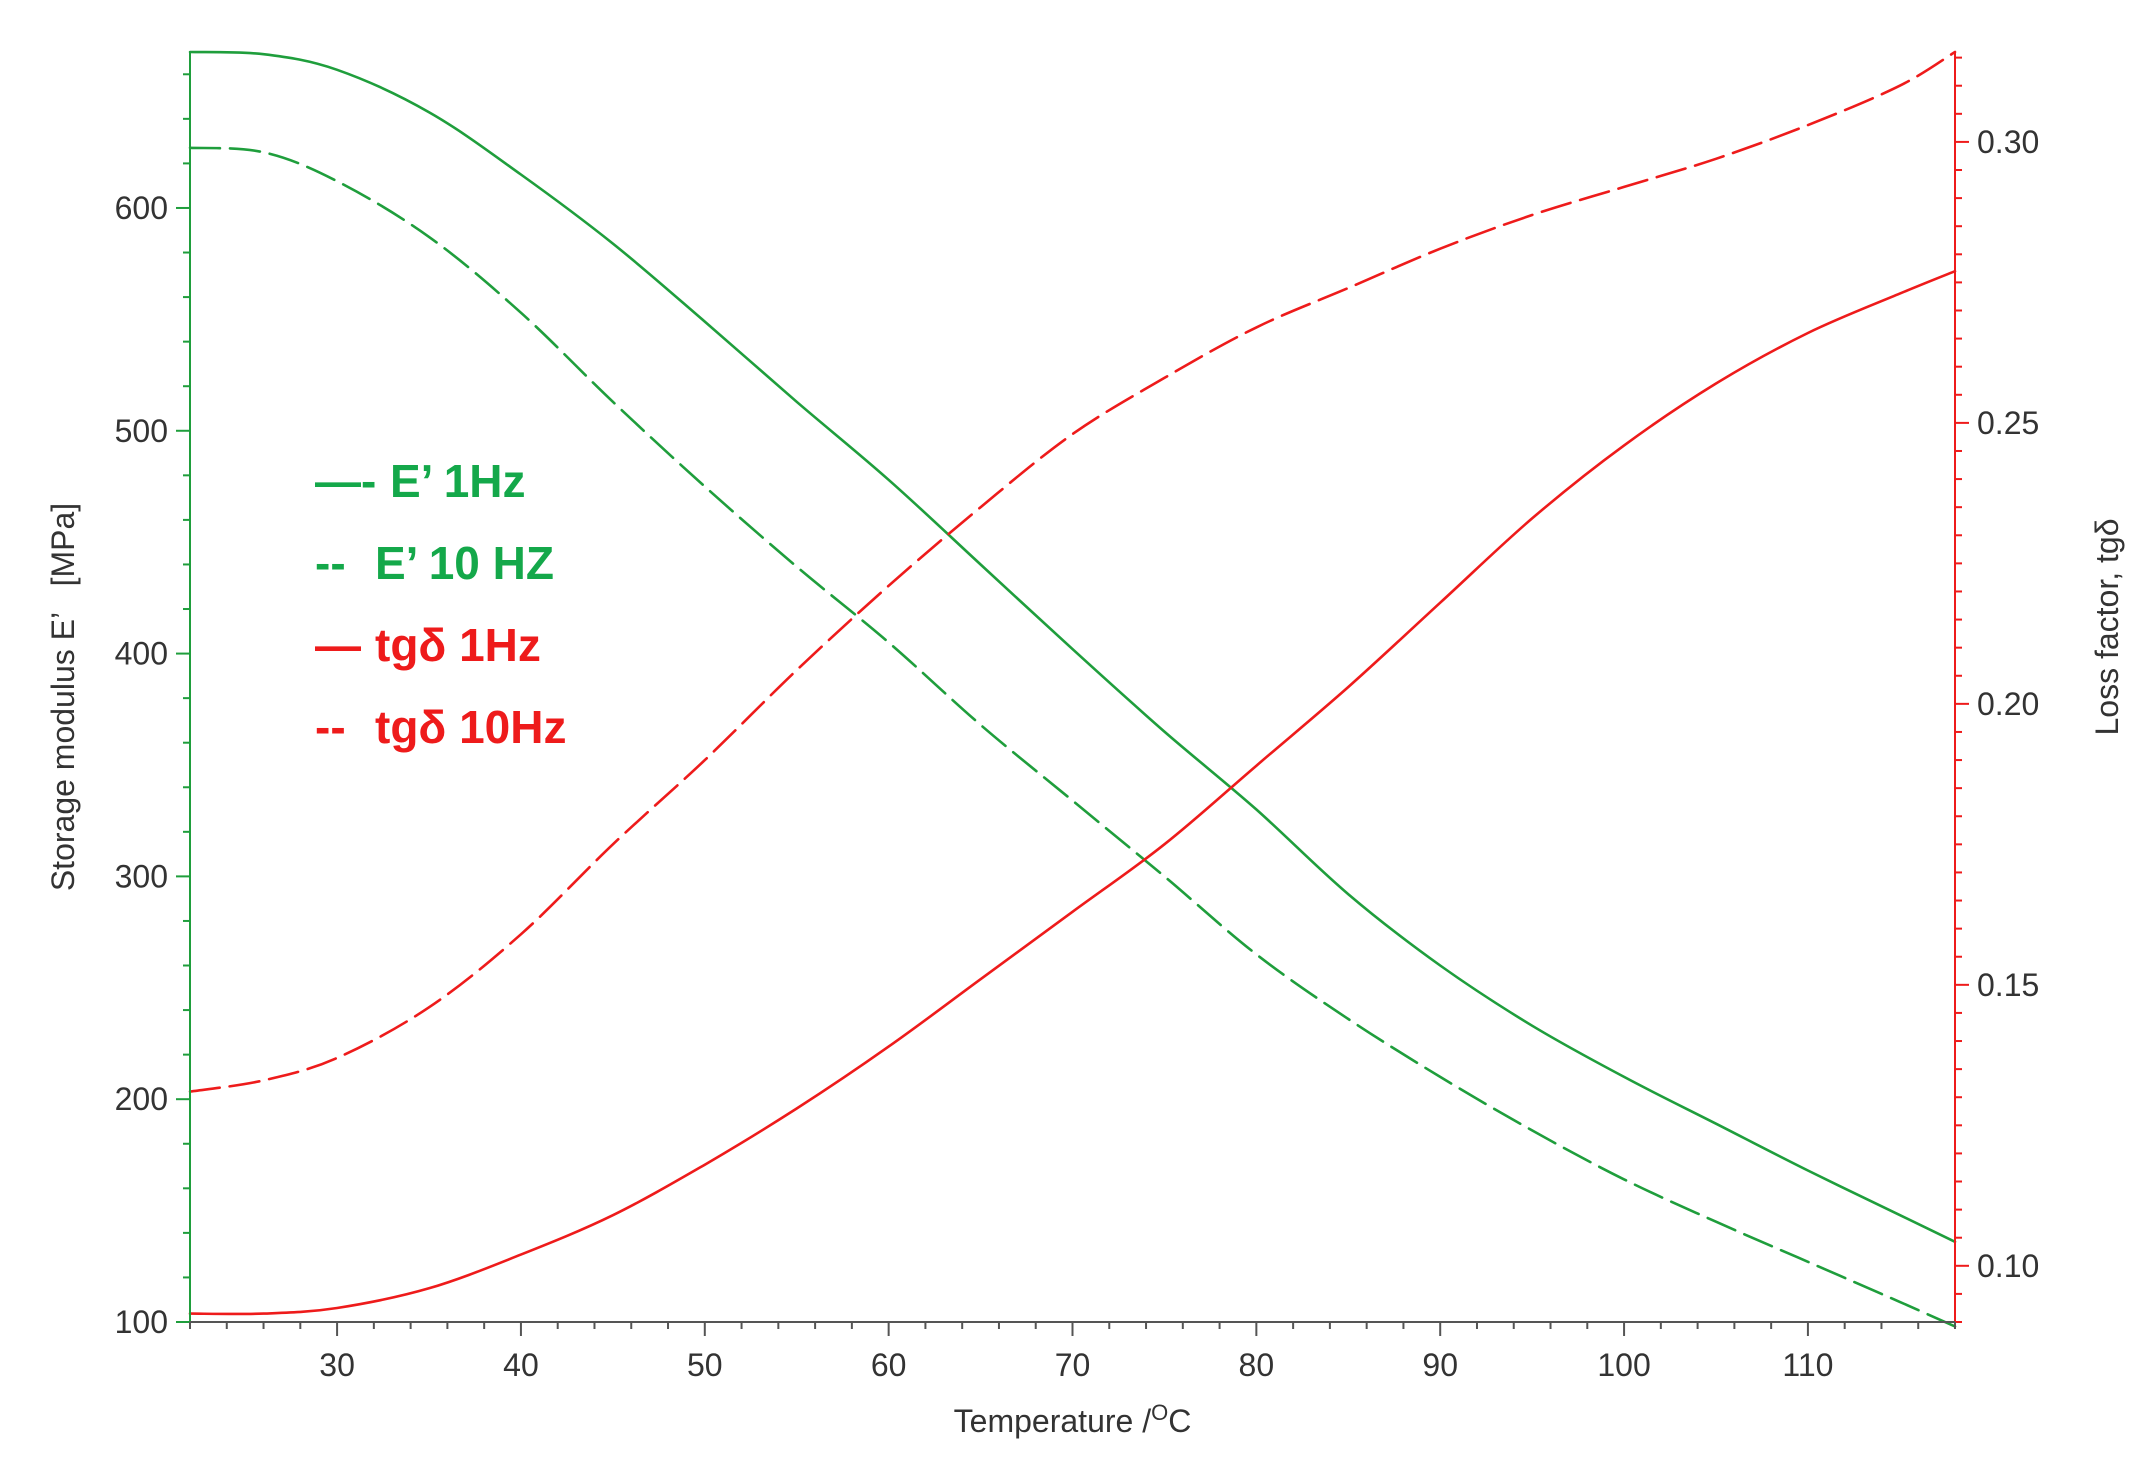 The image size is (2145, 1458). I want to click on left-tick-label: 500, so click(141, 431).